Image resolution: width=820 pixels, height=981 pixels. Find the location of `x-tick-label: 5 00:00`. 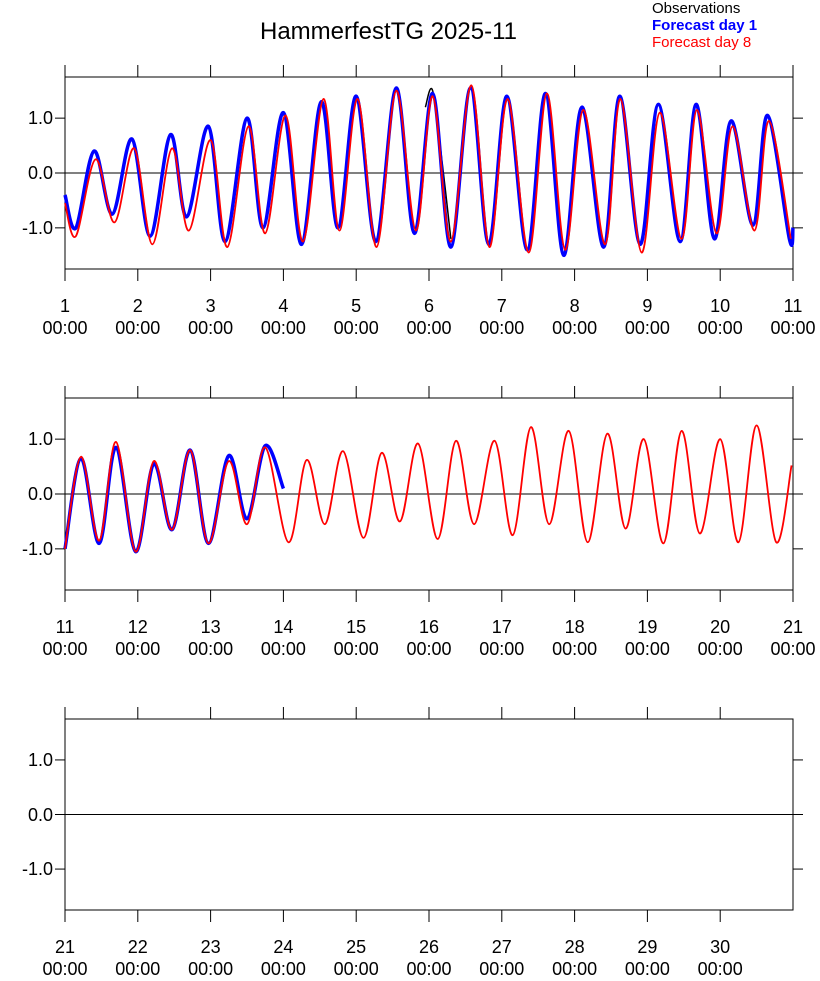

x-tick-label: 5 00:00 is located at coordinates (356, 317).